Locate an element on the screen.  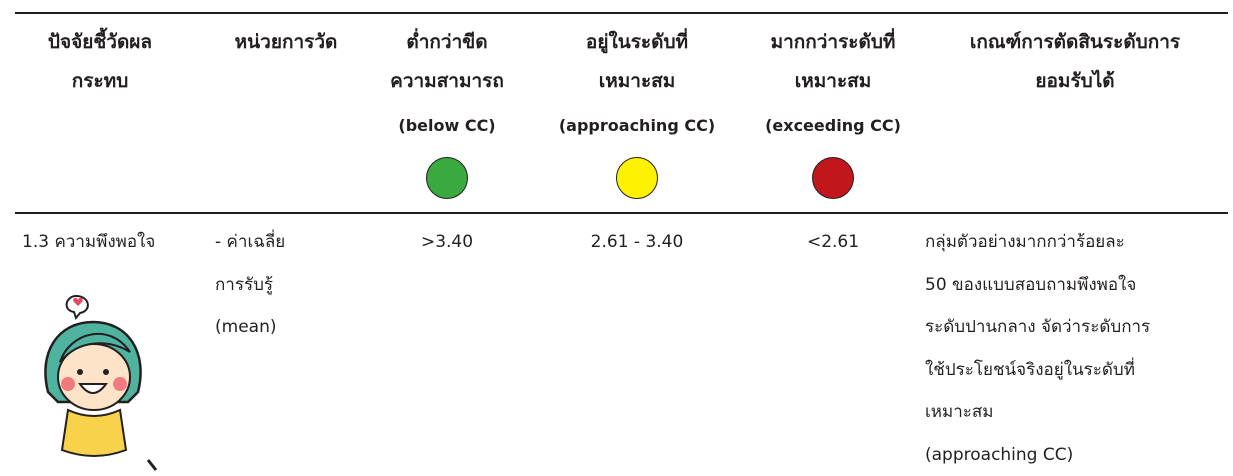
header-text: ความสามารถ is located at coordinates (447, 81).